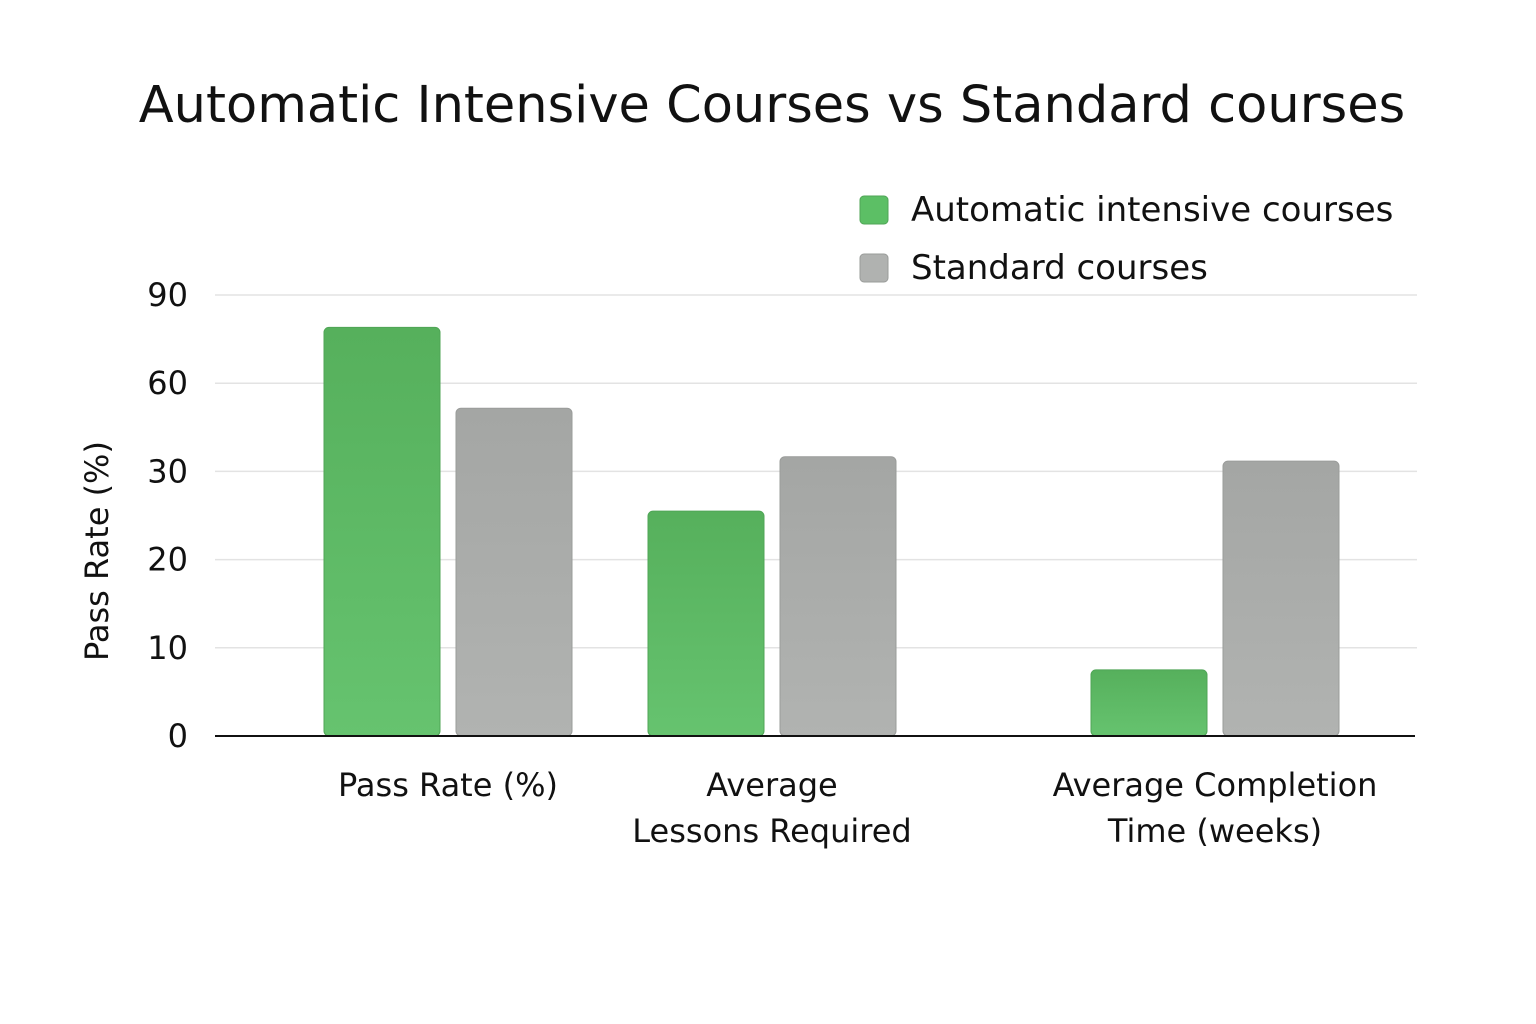 This screenshot has height=1024, width=1536. I want to click on x-category-label-line: Lessons Required, so click(771, 831).